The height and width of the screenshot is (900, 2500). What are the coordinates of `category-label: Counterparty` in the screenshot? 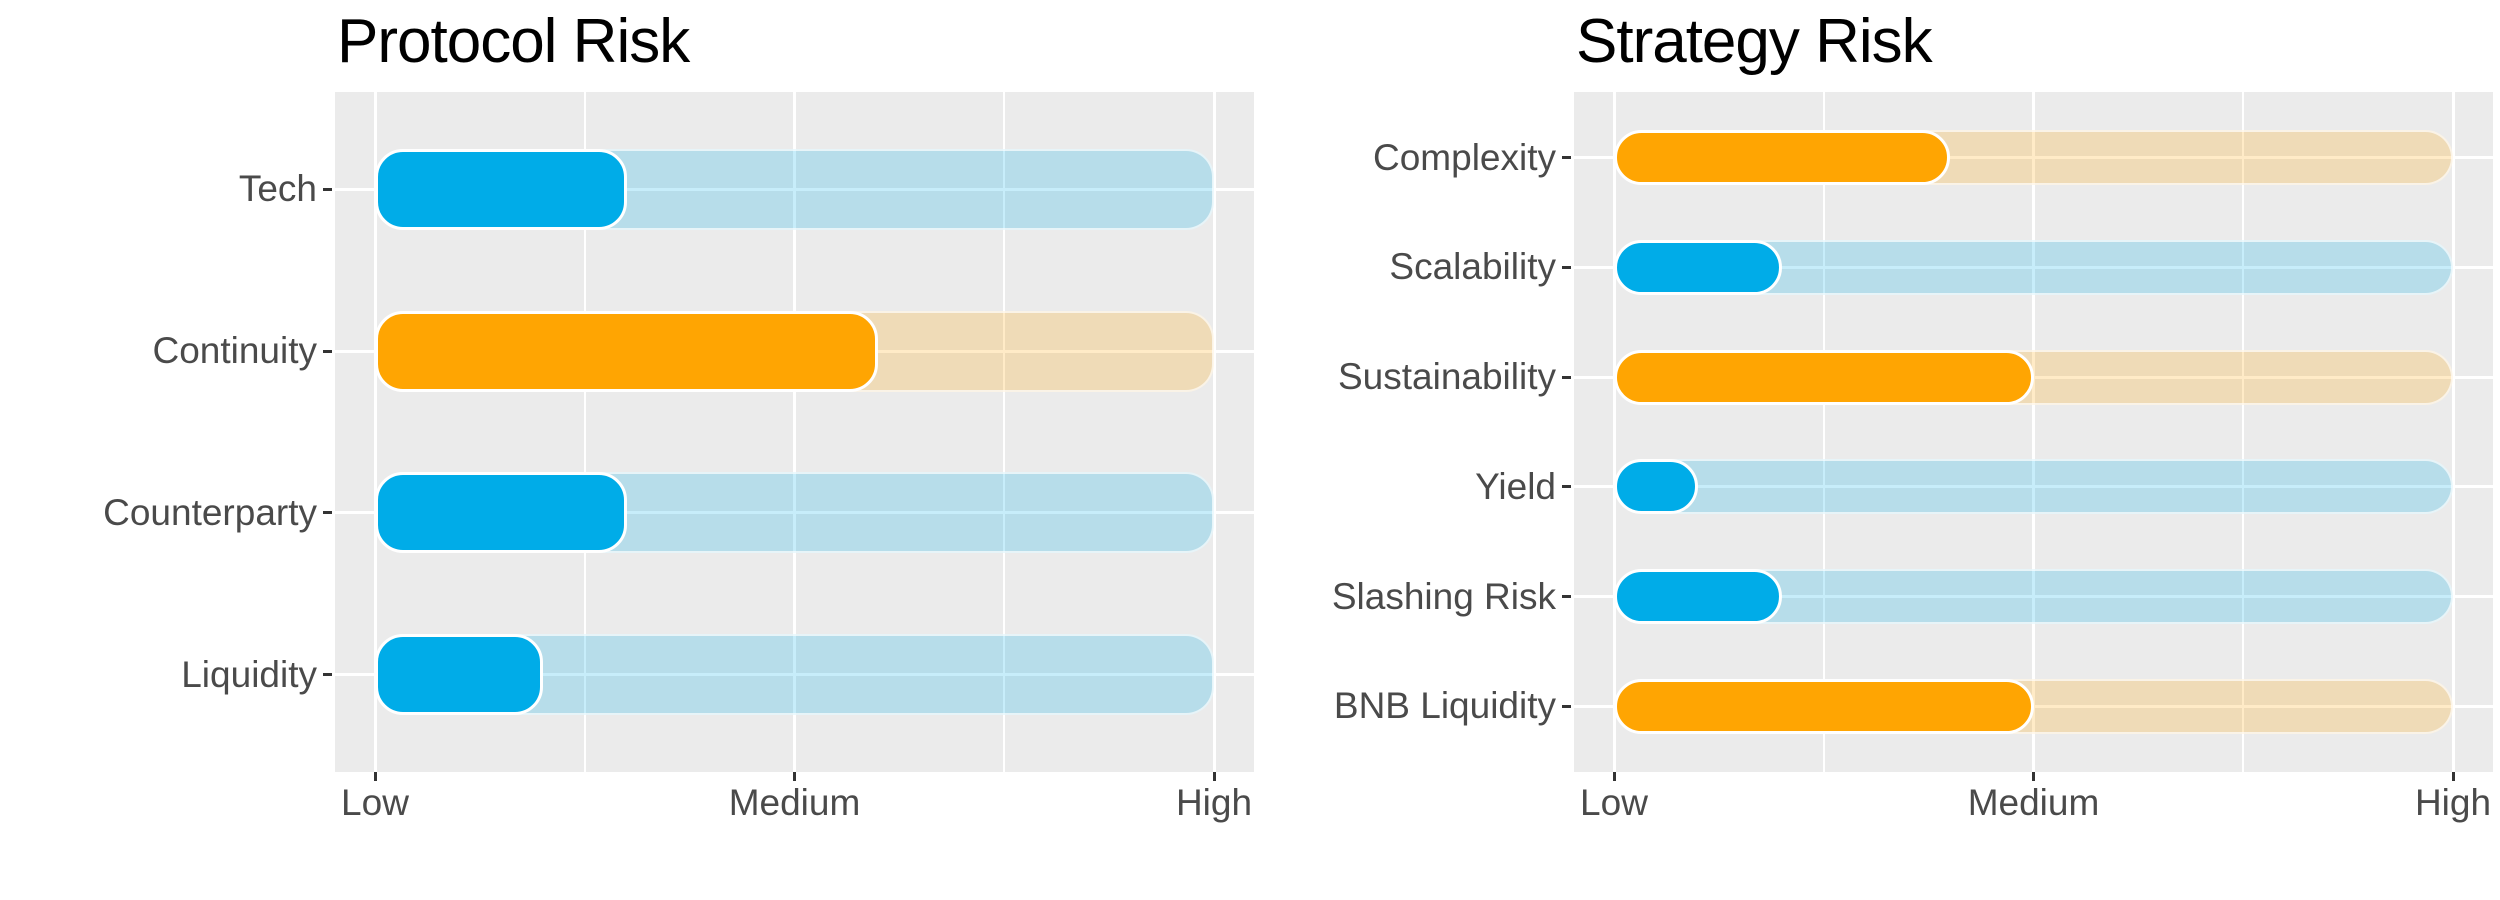 It's located at (210, 512).